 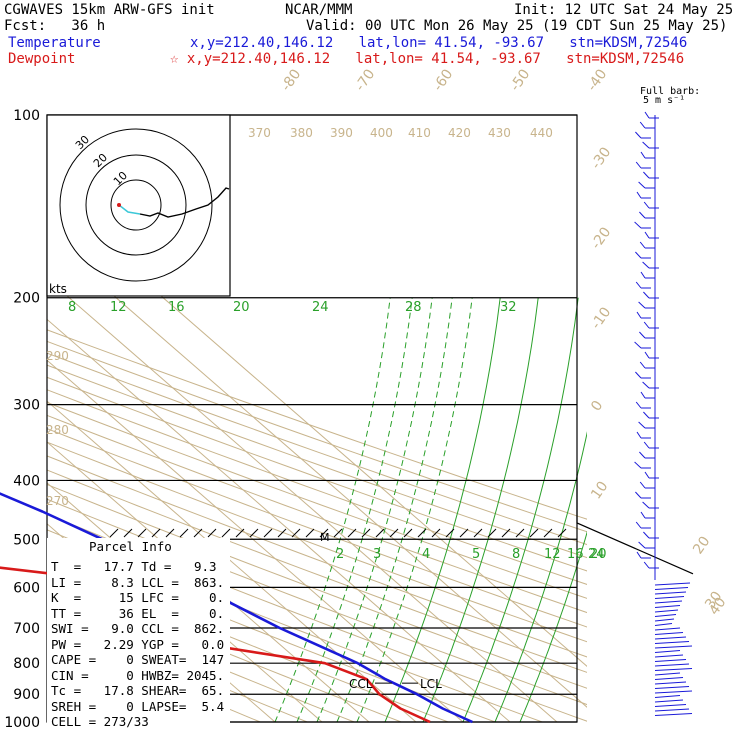 I want to click on isotherm-label: -20, so click(x=601, y=238).